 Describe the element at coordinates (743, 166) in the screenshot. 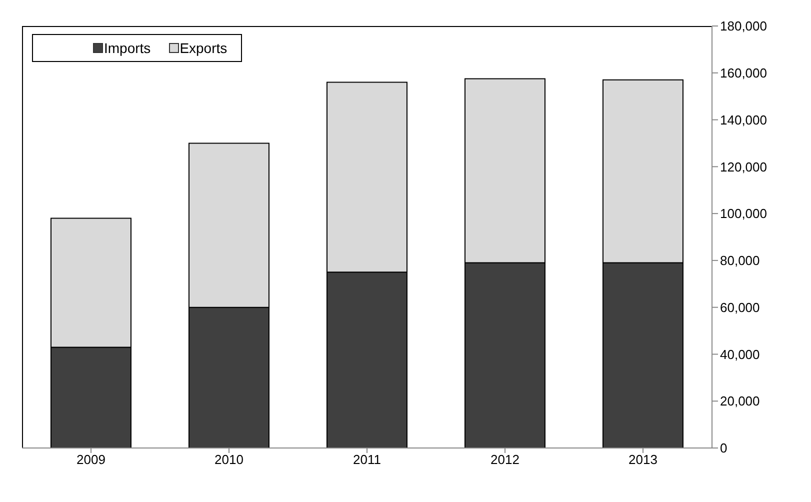

I see `y-tick-label: 120,000` at that location.